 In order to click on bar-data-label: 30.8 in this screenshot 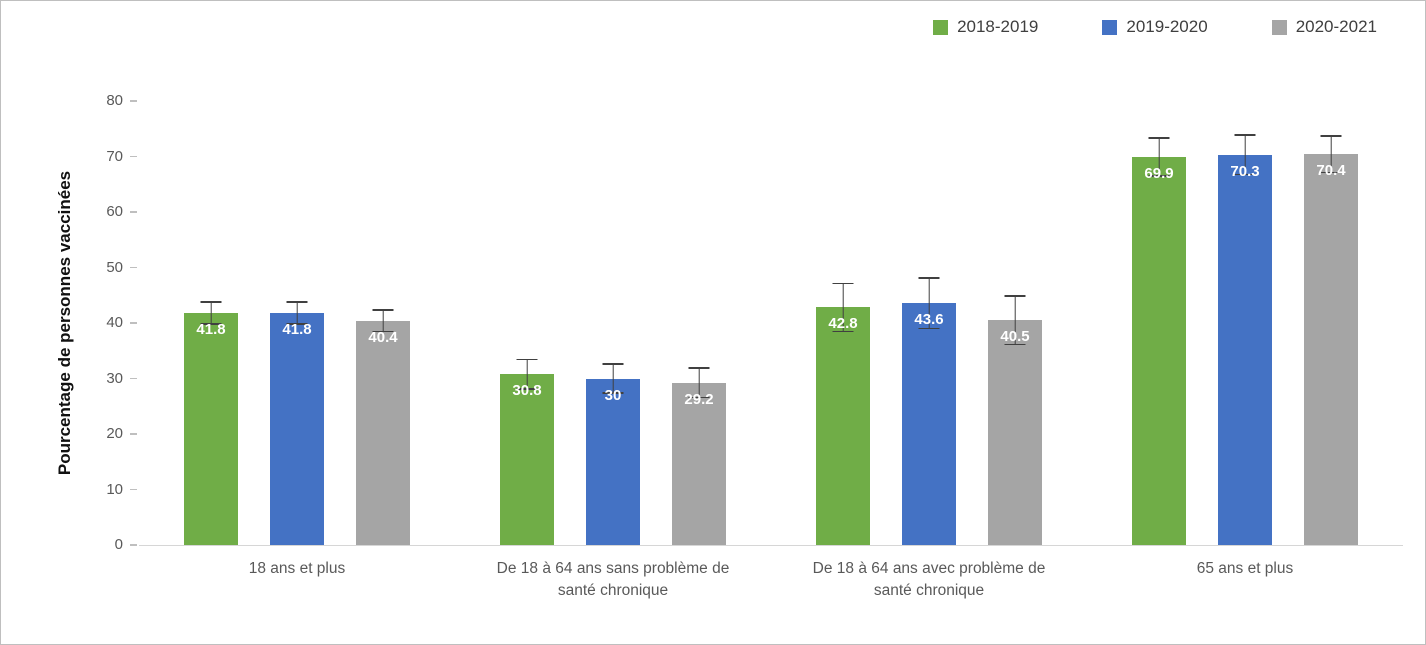, I will do `click(527, 391)`.